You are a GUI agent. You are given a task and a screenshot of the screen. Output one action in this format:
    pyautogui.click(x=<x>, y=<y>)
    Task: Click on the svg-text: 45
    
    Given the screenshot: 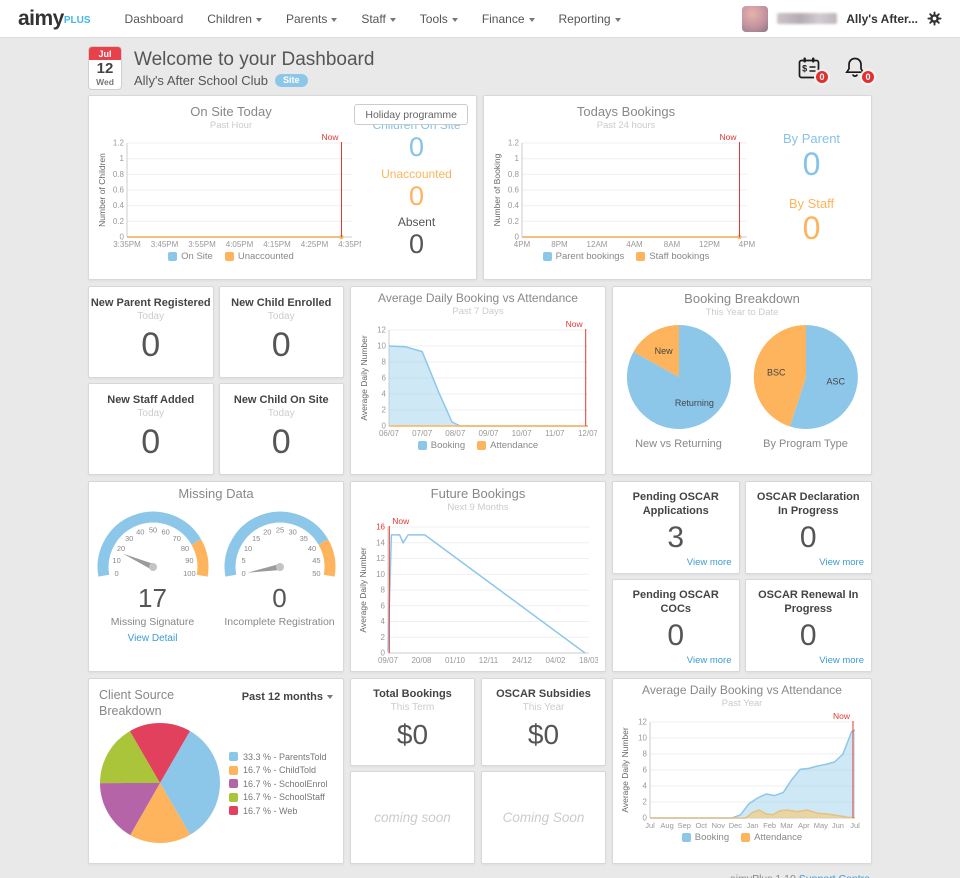 What is the action you would take?
    pyautogui.click(x=316, y=560)
    